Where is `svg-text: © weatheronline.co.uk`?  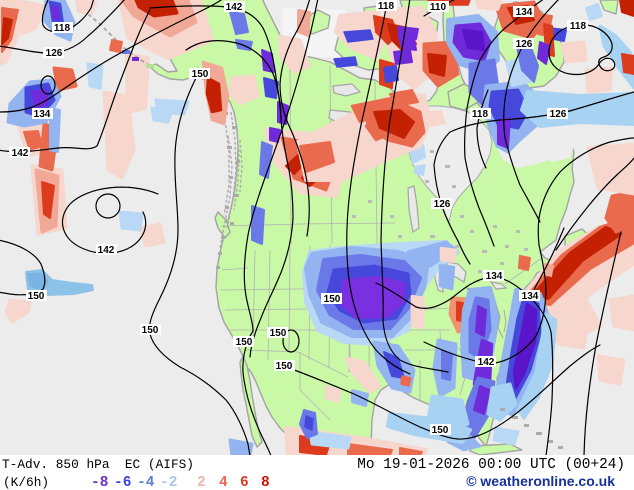
svg-text: © weatheronline.co.uk is located at coordinates (540, 481).